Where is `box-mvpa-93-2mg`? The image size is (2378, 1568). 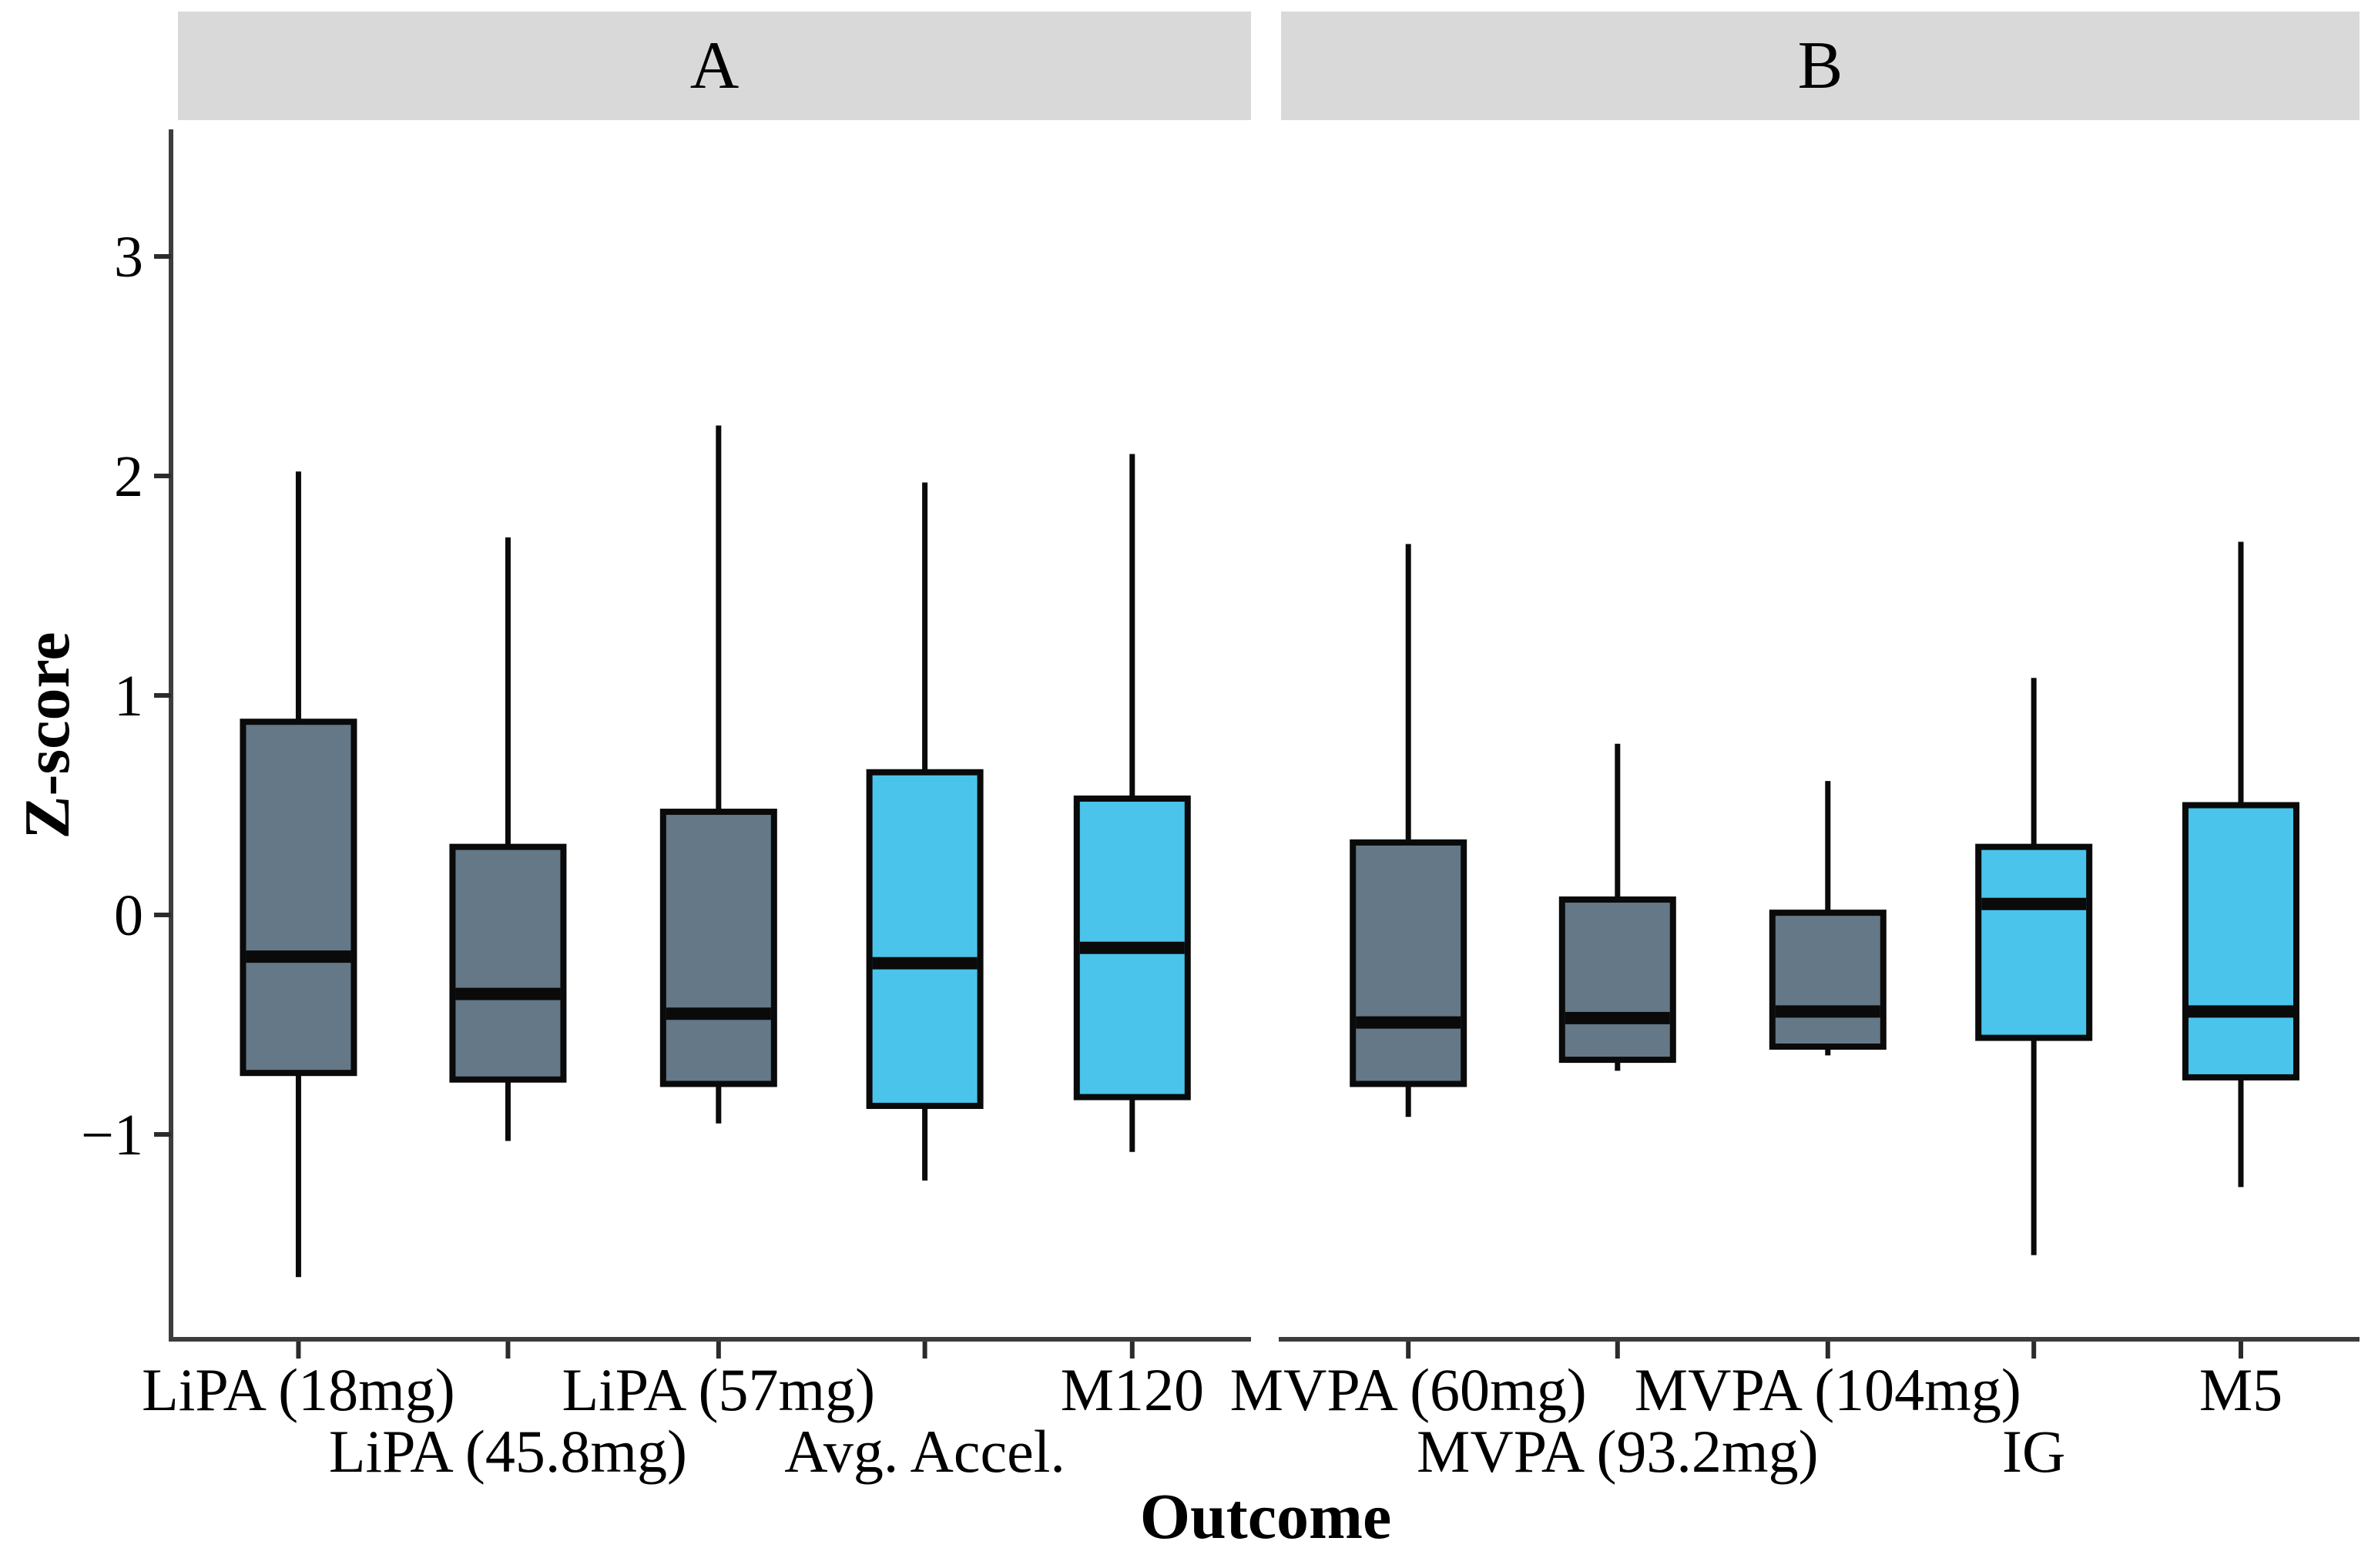
box-mvpa-93-2mg is located at coordinates (1617, 980).